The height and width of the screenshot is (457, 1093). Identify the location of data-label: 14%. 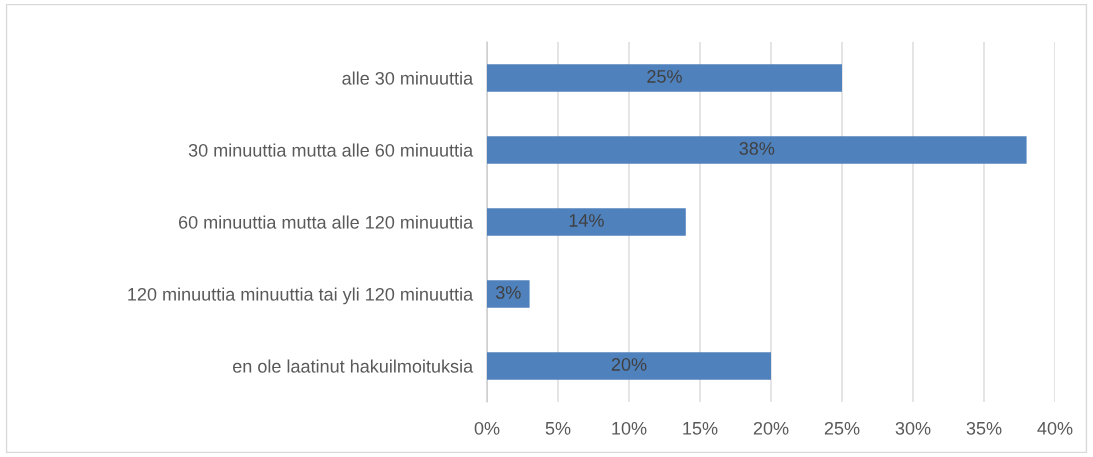
(586, 220).